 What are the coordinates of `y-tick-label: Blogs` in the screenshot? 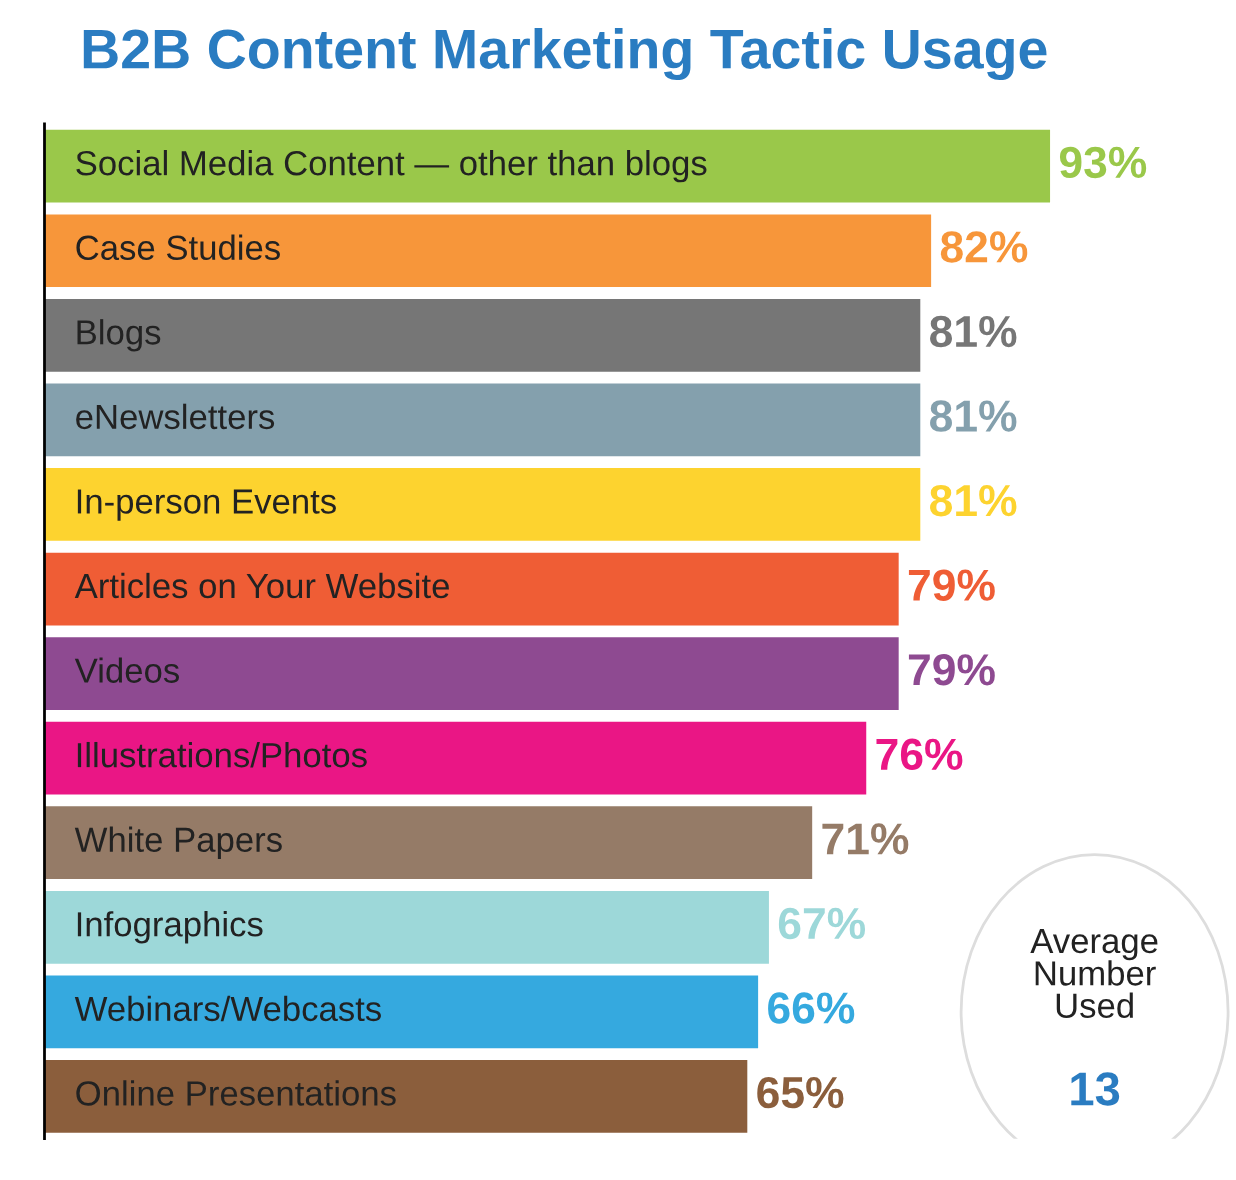 It's located at (119, 335).